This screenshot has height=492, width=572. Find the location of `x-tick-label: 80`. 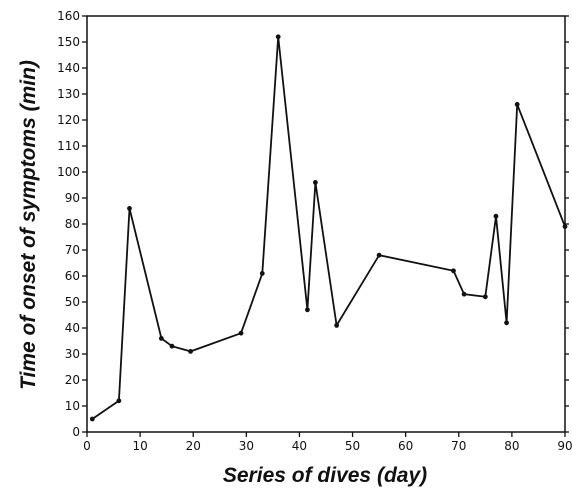

x-tick-label: 80 is located at coordinates (511, 446).